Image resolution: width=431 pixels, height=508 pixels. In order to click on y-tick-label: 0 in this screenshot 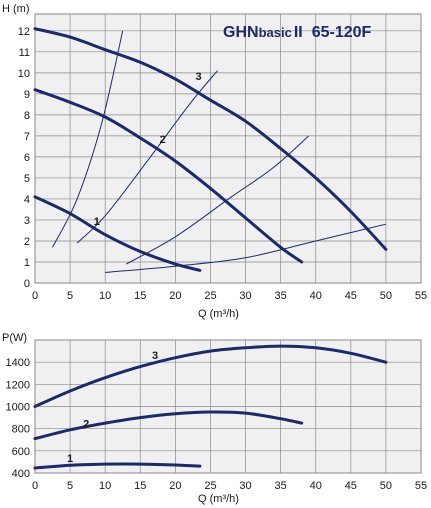, I will do `click(27, 284)`.